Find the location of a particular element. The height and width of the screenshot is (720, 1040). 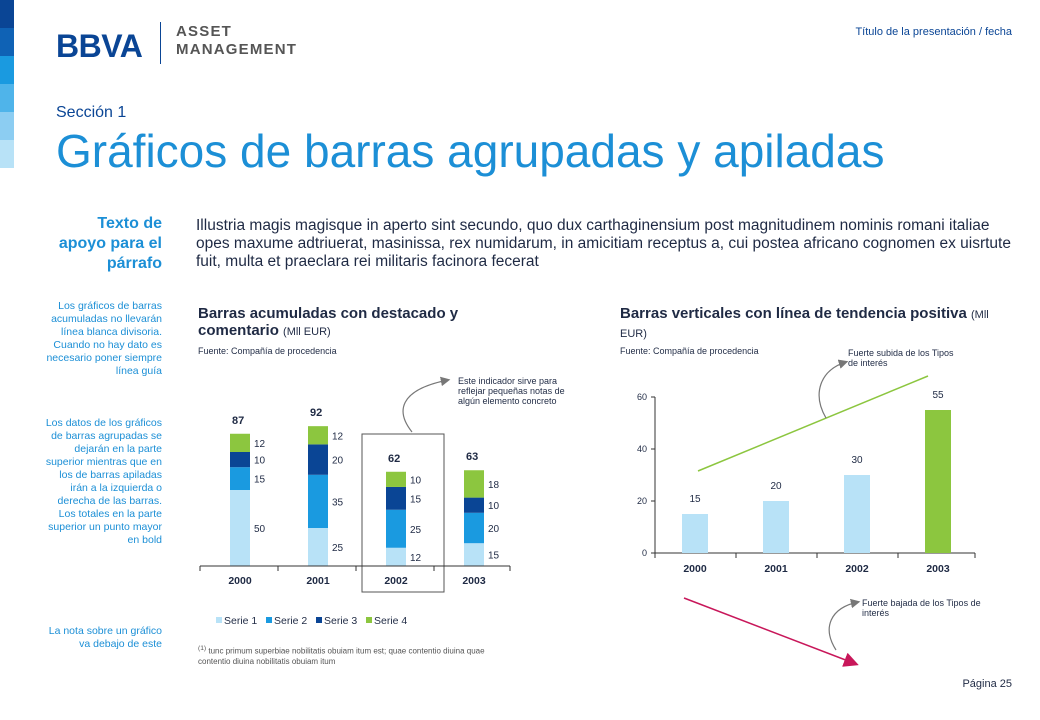

right-chart-unit: (Mll EUR) is located at coordinates (804, 324).